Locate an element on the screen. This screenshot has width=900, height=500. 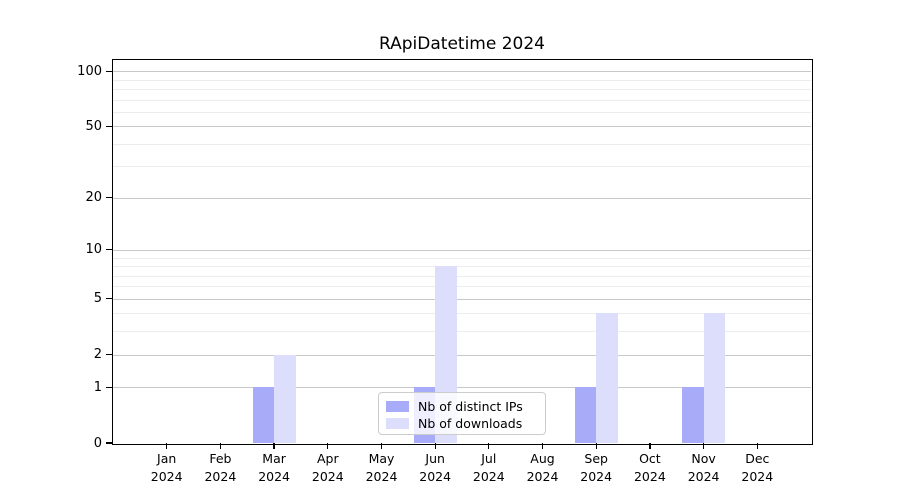
y-tick-label-20: 20 is located at coordinates (93, 198).